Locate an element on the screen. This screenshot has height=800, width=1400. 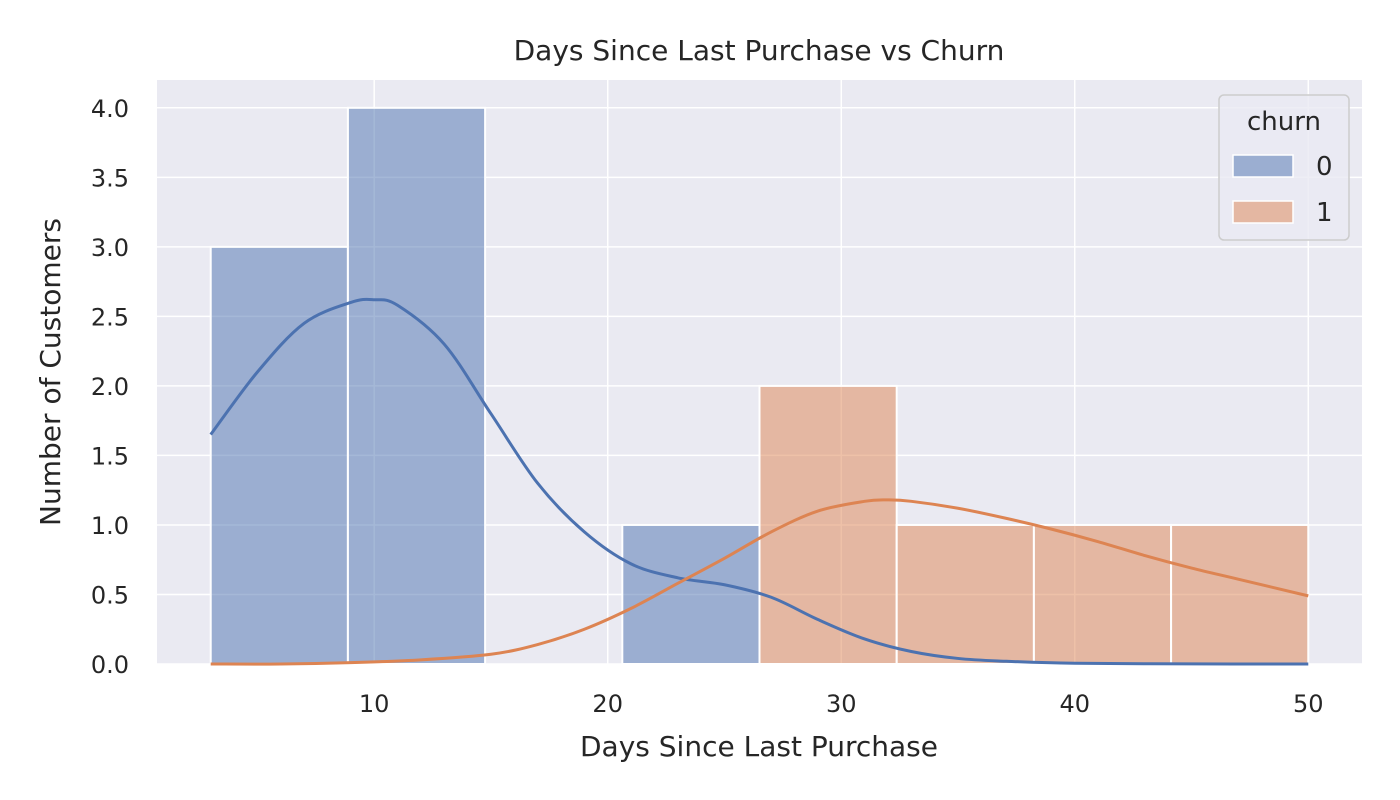
x-tick-label: 50 is located at coordinates (1308, 704).